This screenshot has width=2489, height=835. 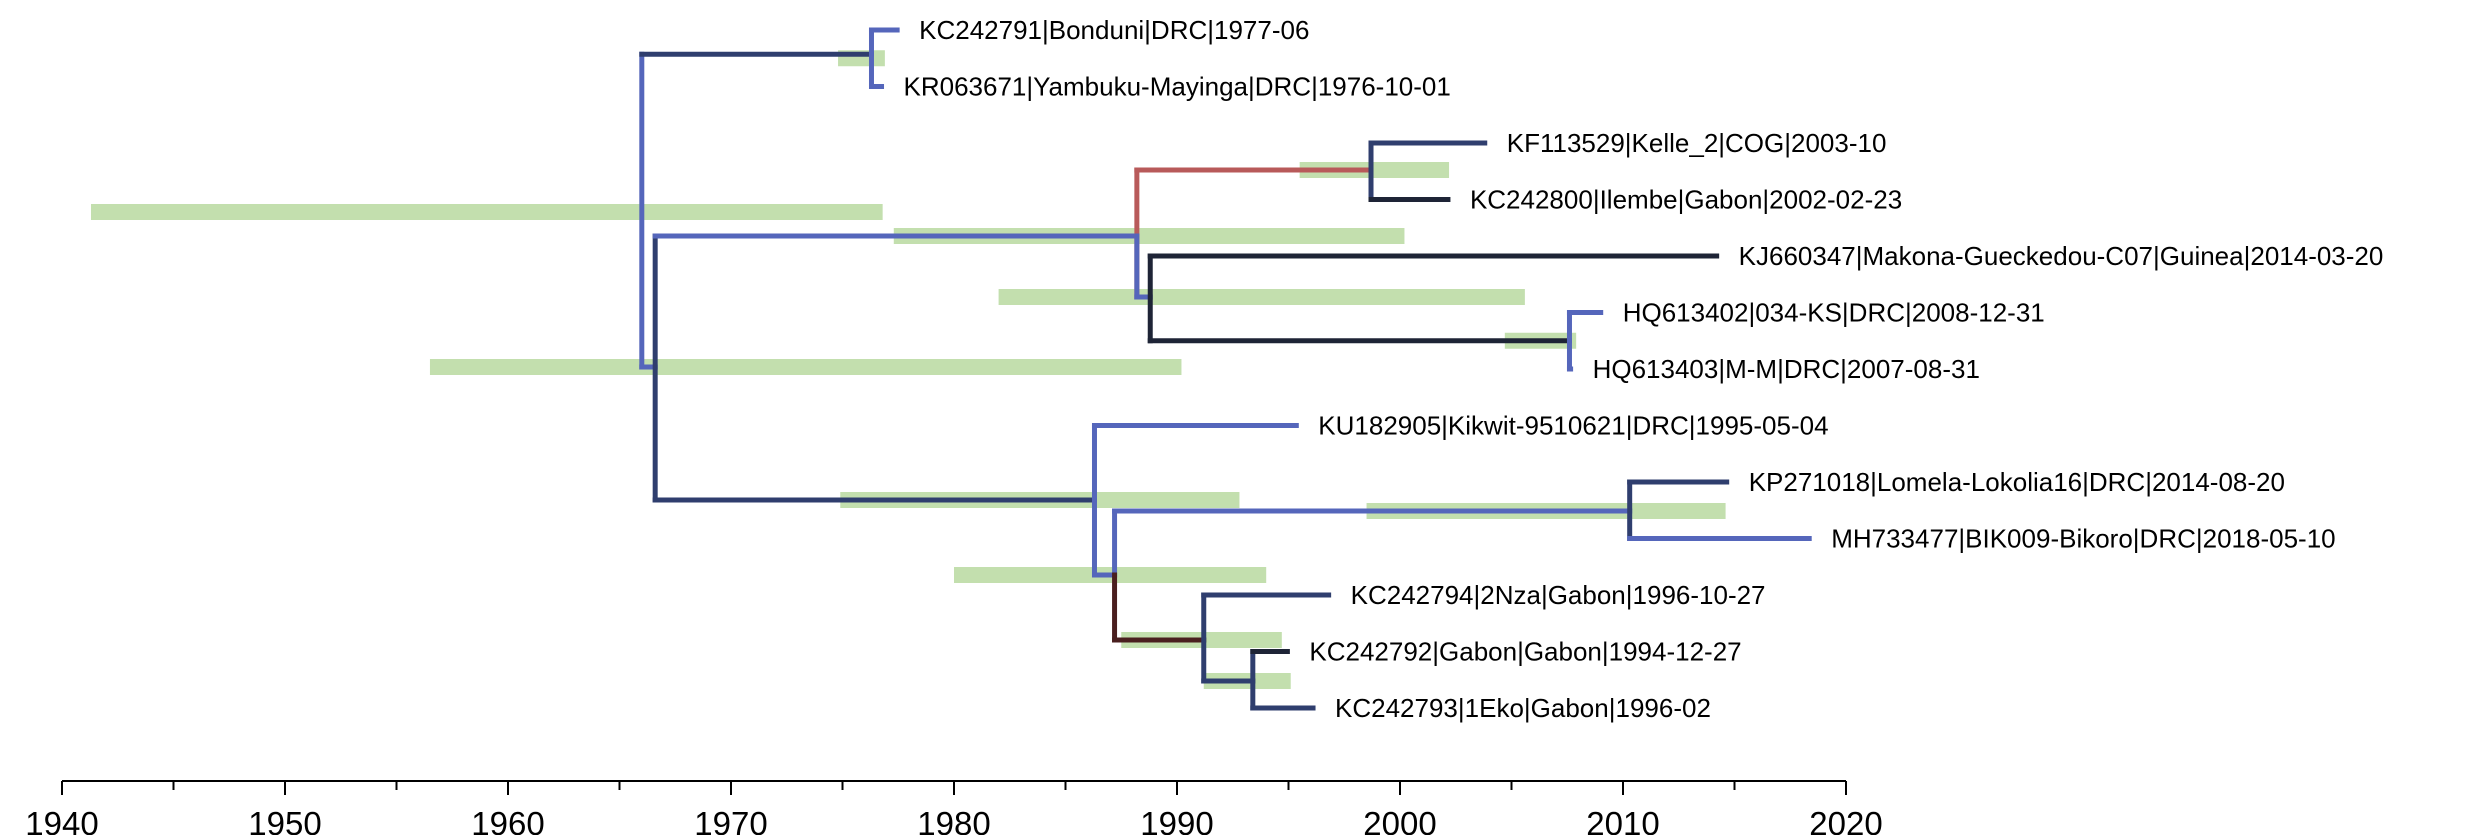 I want to click on tick-label-2010: 2010, so click(x=1622, y=820).